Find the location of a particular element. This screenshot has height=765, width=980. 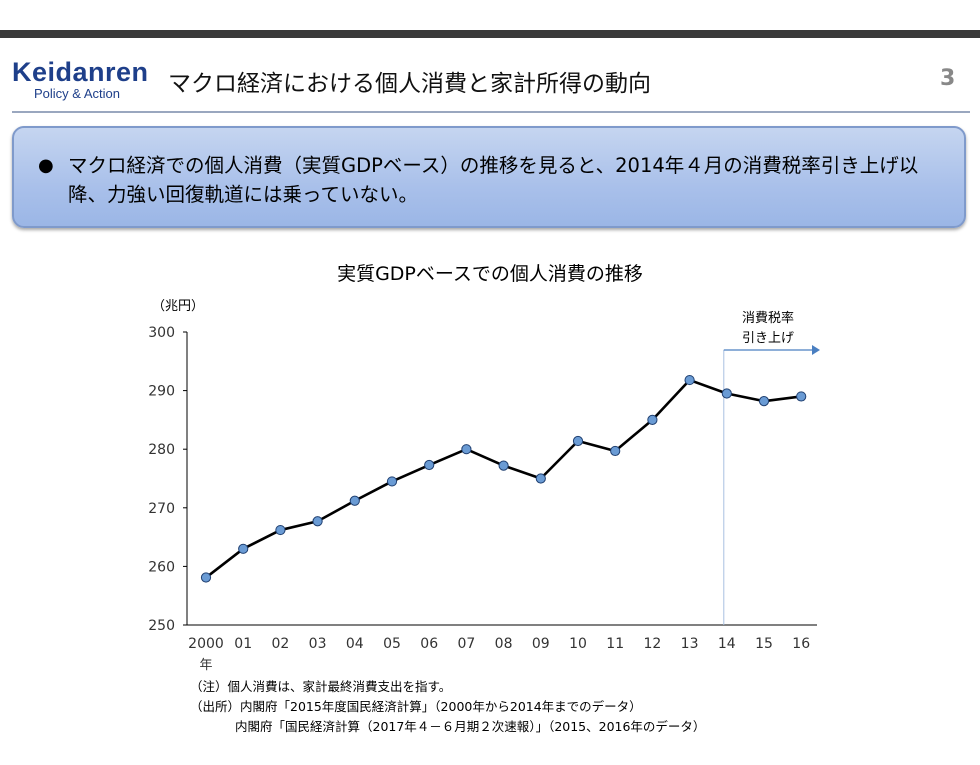

y-tick-label: 270 is located at coordinates (161, 509).